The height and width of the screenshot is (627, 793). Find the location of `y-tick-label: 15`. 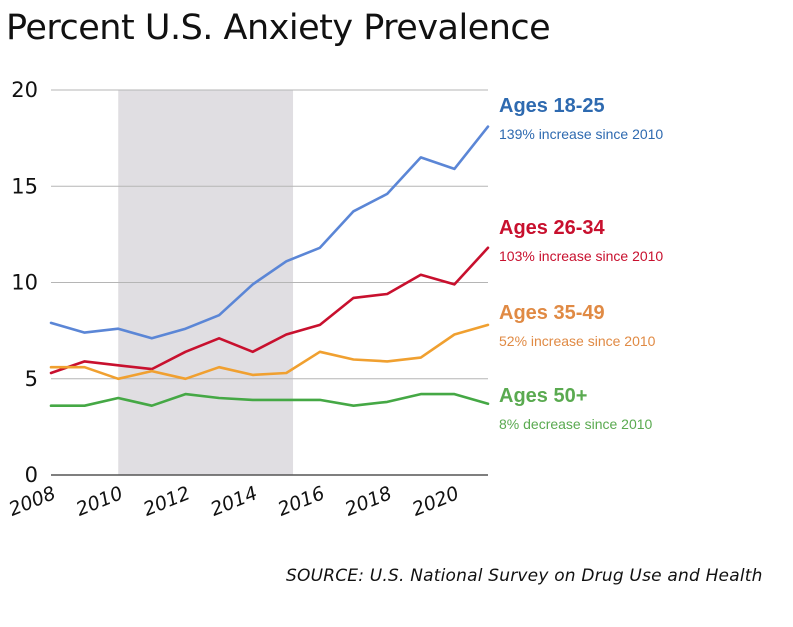

y-tick-label: 15 is located at coordinates (24, 186).